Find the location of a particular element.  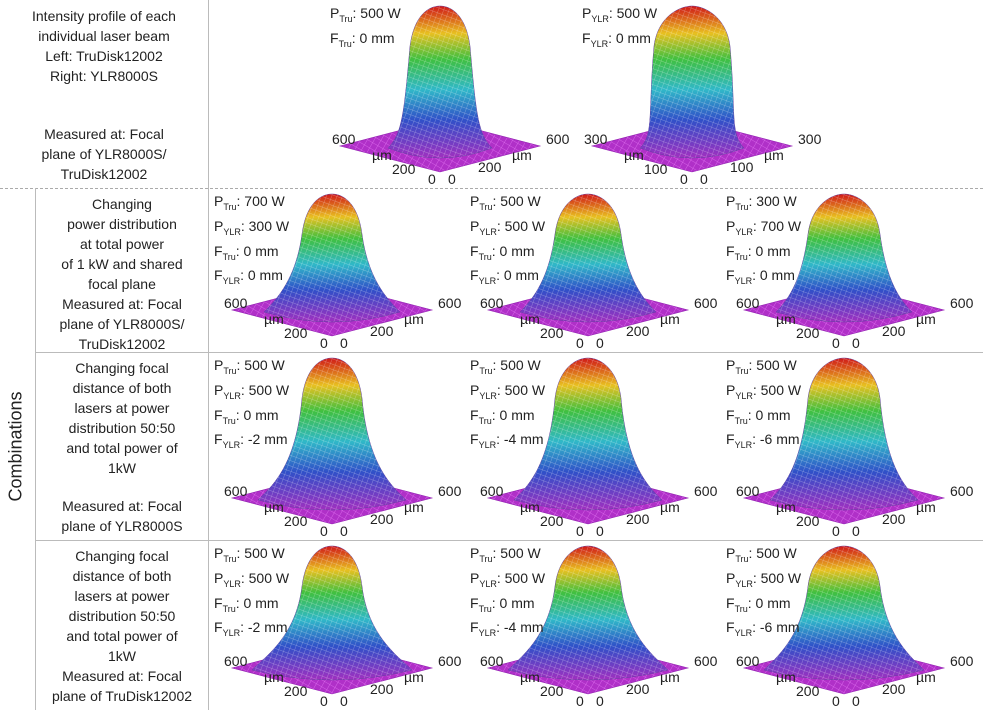

parameter-line: FYLR: -6 mm is located at coordinates (763, 442).